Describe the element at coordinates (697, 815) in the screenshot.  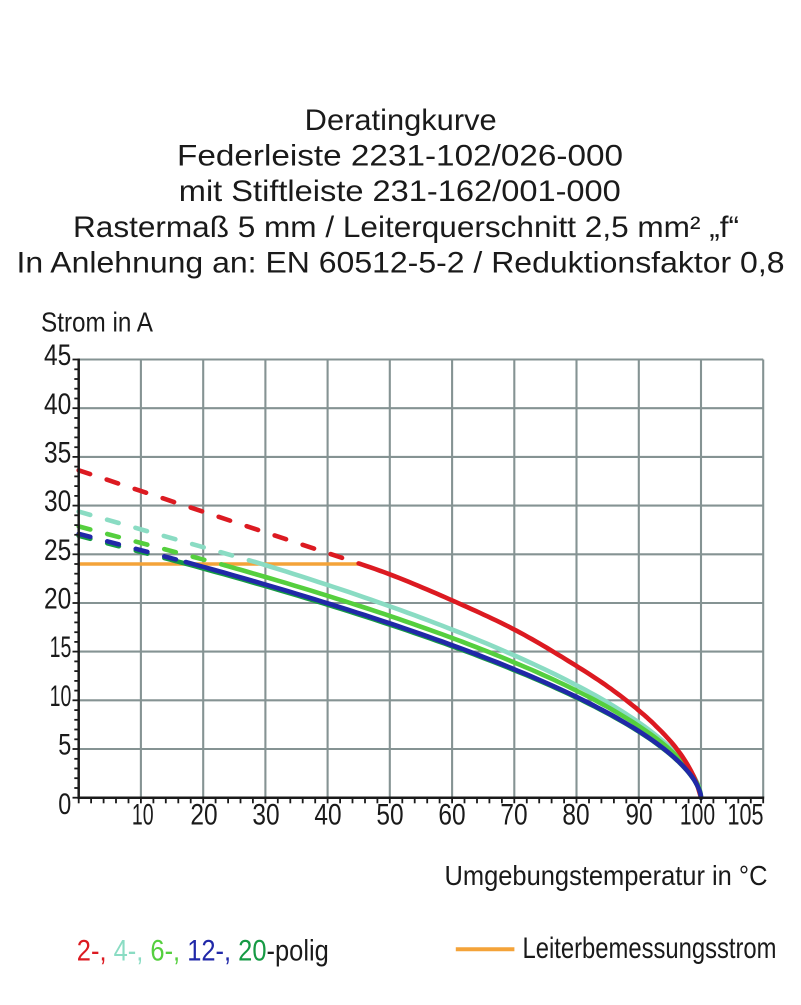
I see `svg-text: 100` at that location.